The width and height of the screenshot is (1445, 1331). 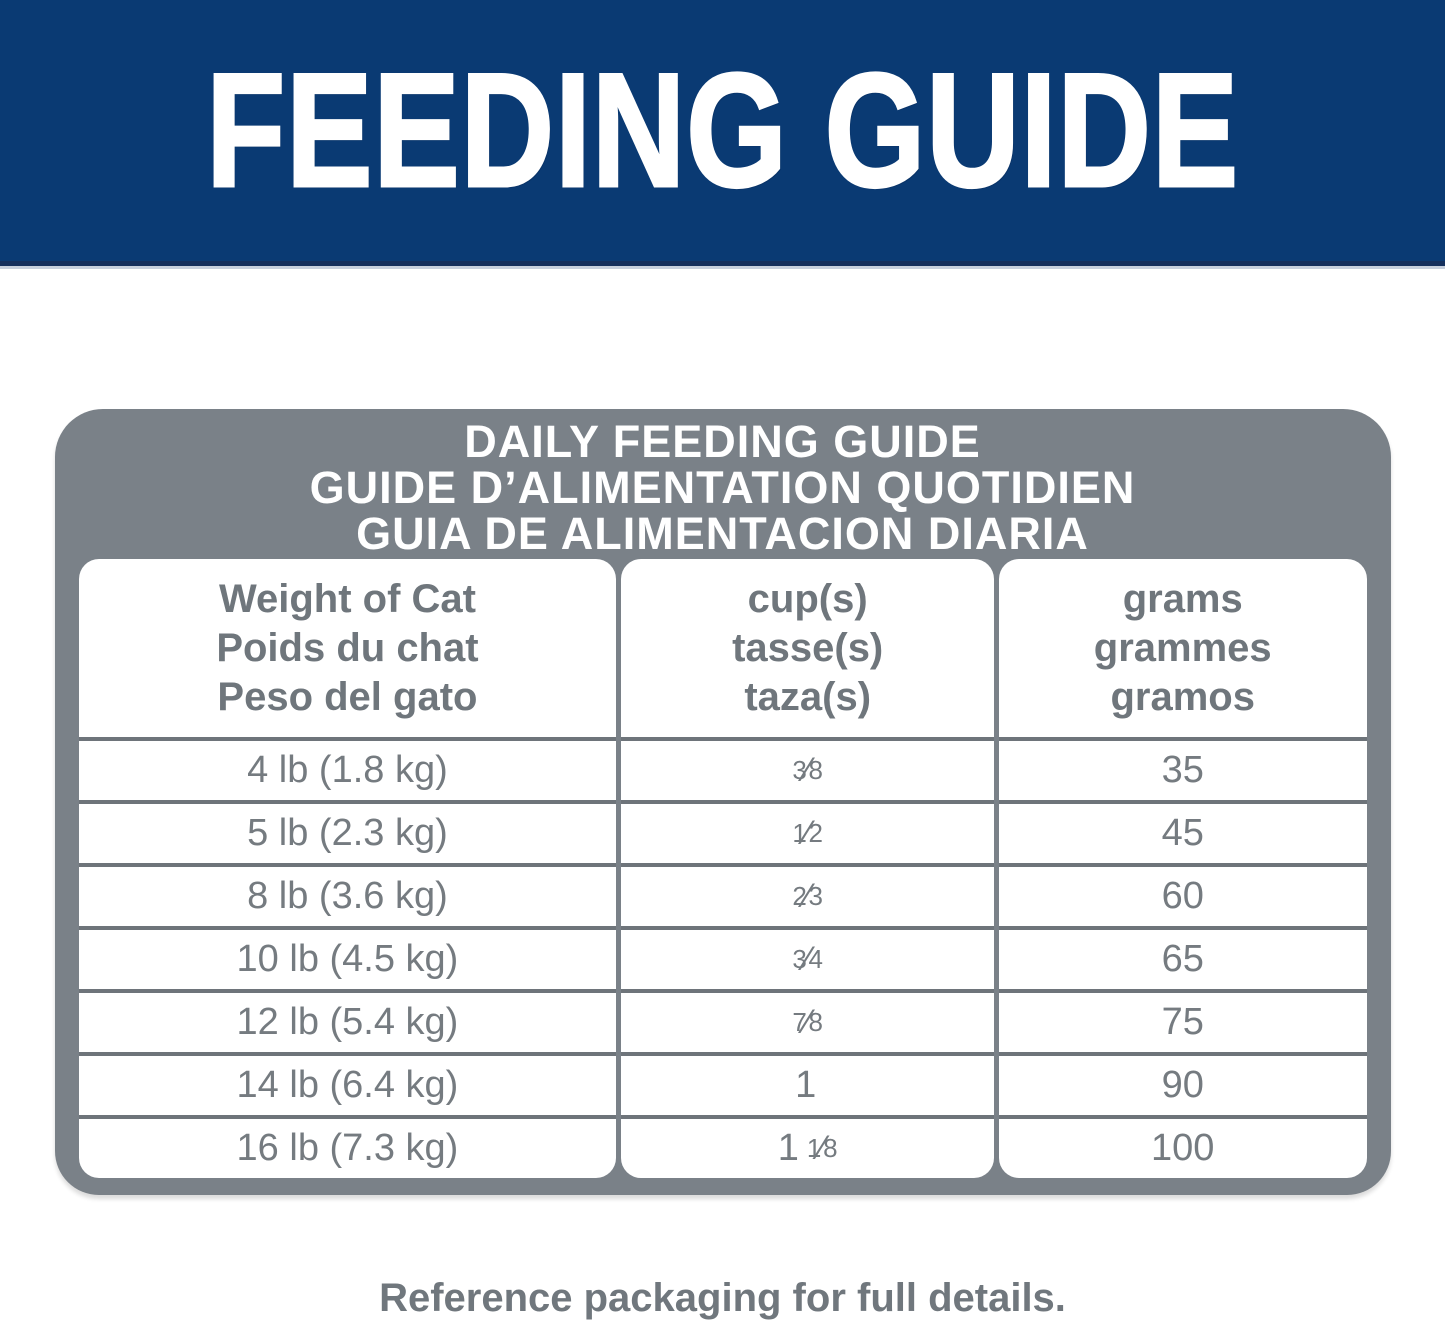 What do you see at coordinates (815, 959) in the screenshot?
I see `cup-fraction-denominator: 4` at bounding box center [815, 959].